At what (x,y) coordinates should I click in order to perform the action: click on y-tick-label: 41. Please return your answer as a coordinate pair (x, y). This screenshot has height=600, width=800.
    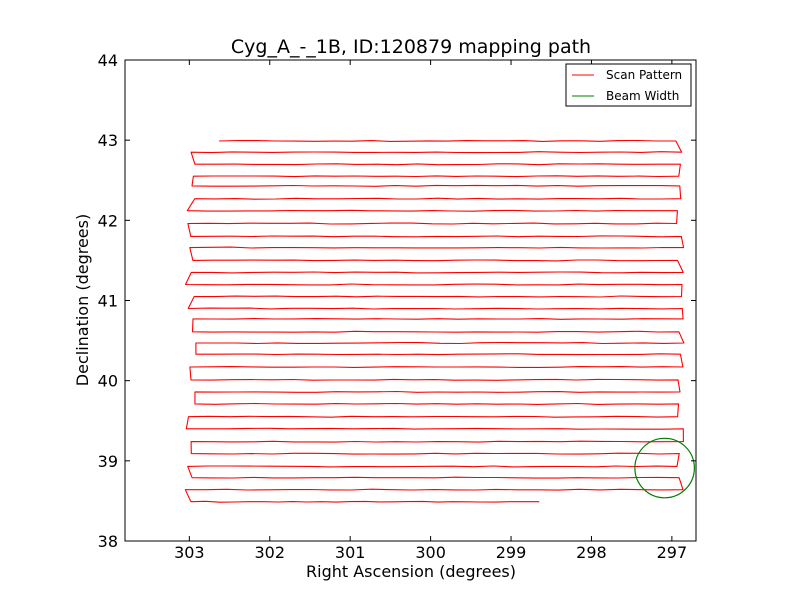
    Looking at the image, I should click on (108, 301).